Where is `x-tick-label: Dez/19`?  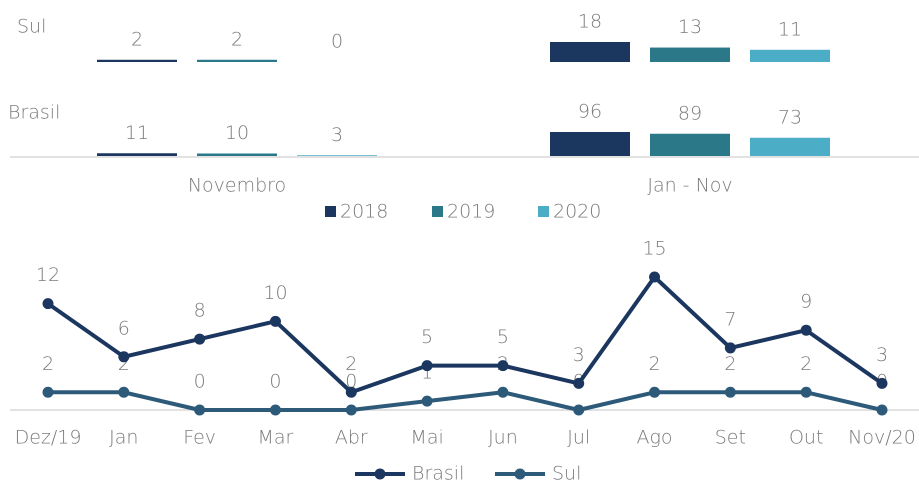
x-tick-label: Dez/19 is located at coordinates (48, 438).